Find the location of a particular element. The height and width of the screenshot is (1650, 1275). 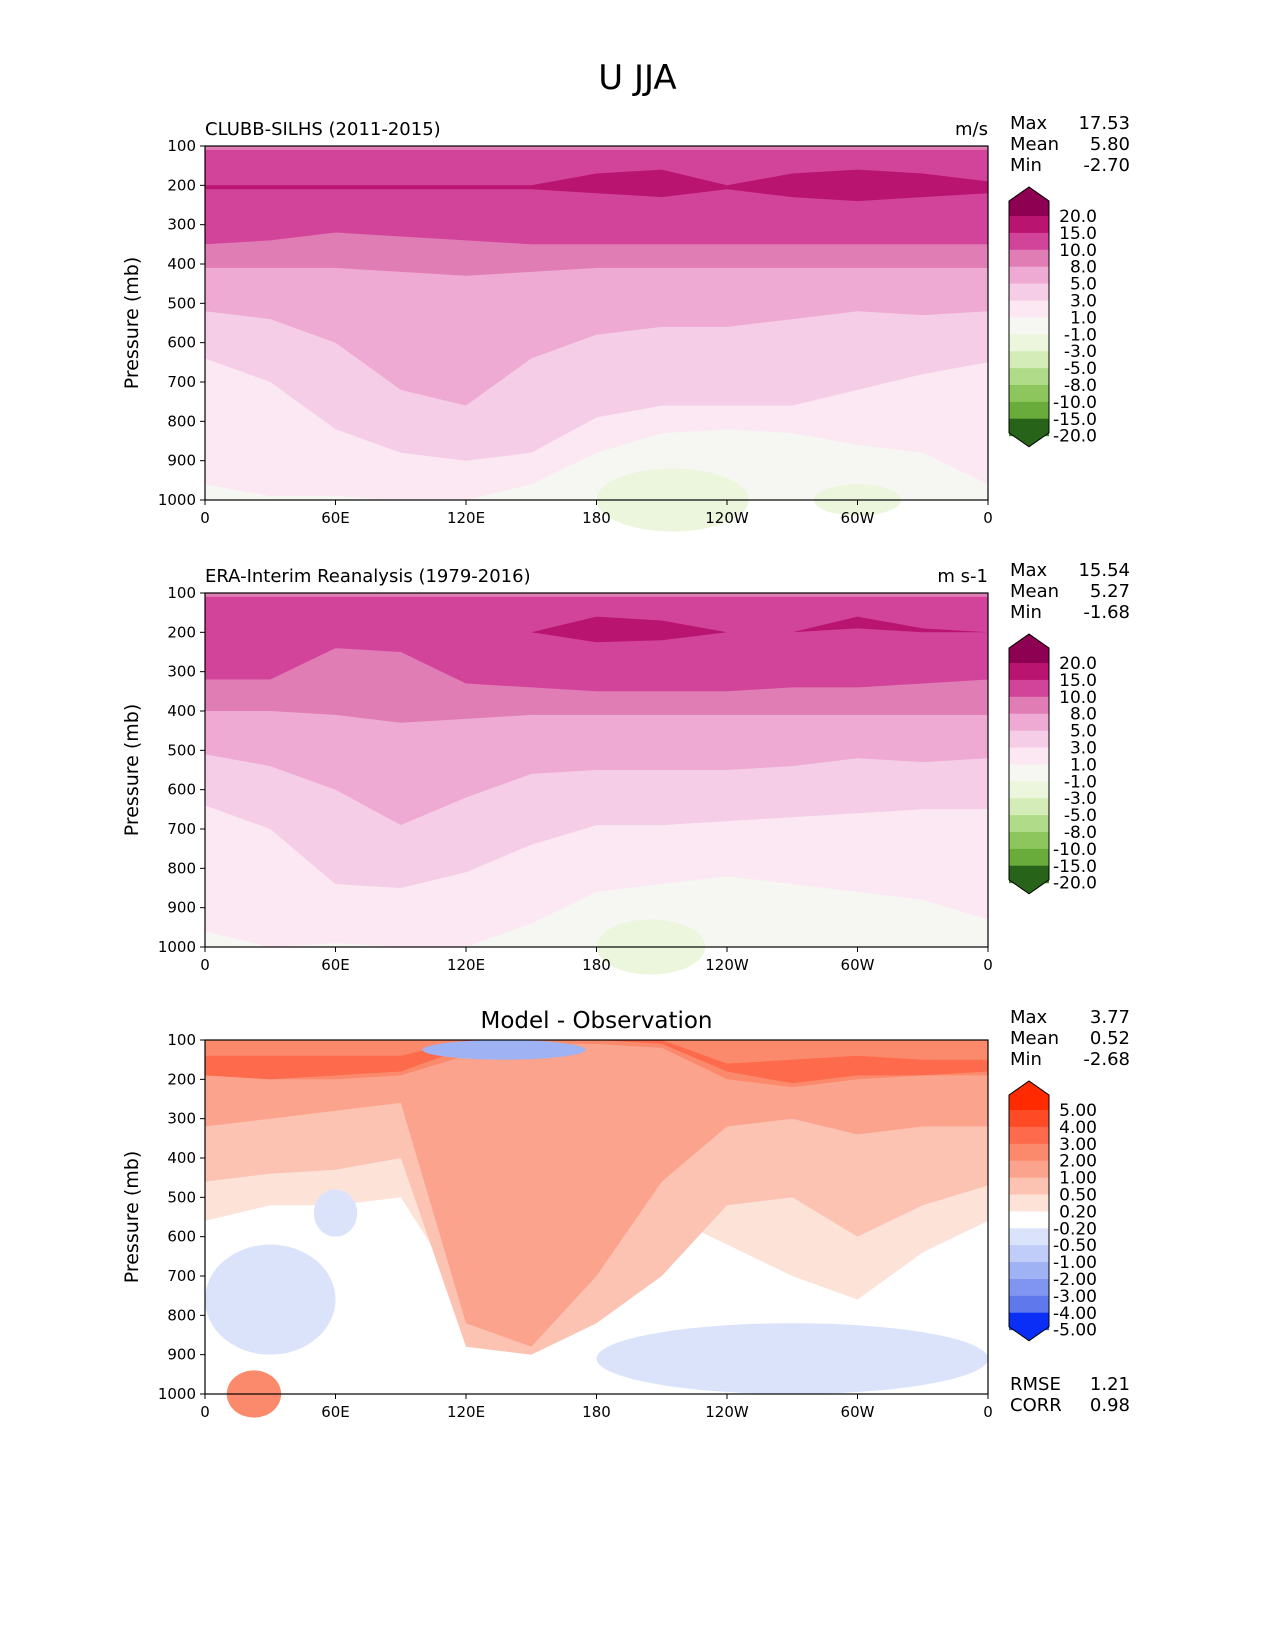

y-tick-label: 600 is located at coordinates (181, 790).